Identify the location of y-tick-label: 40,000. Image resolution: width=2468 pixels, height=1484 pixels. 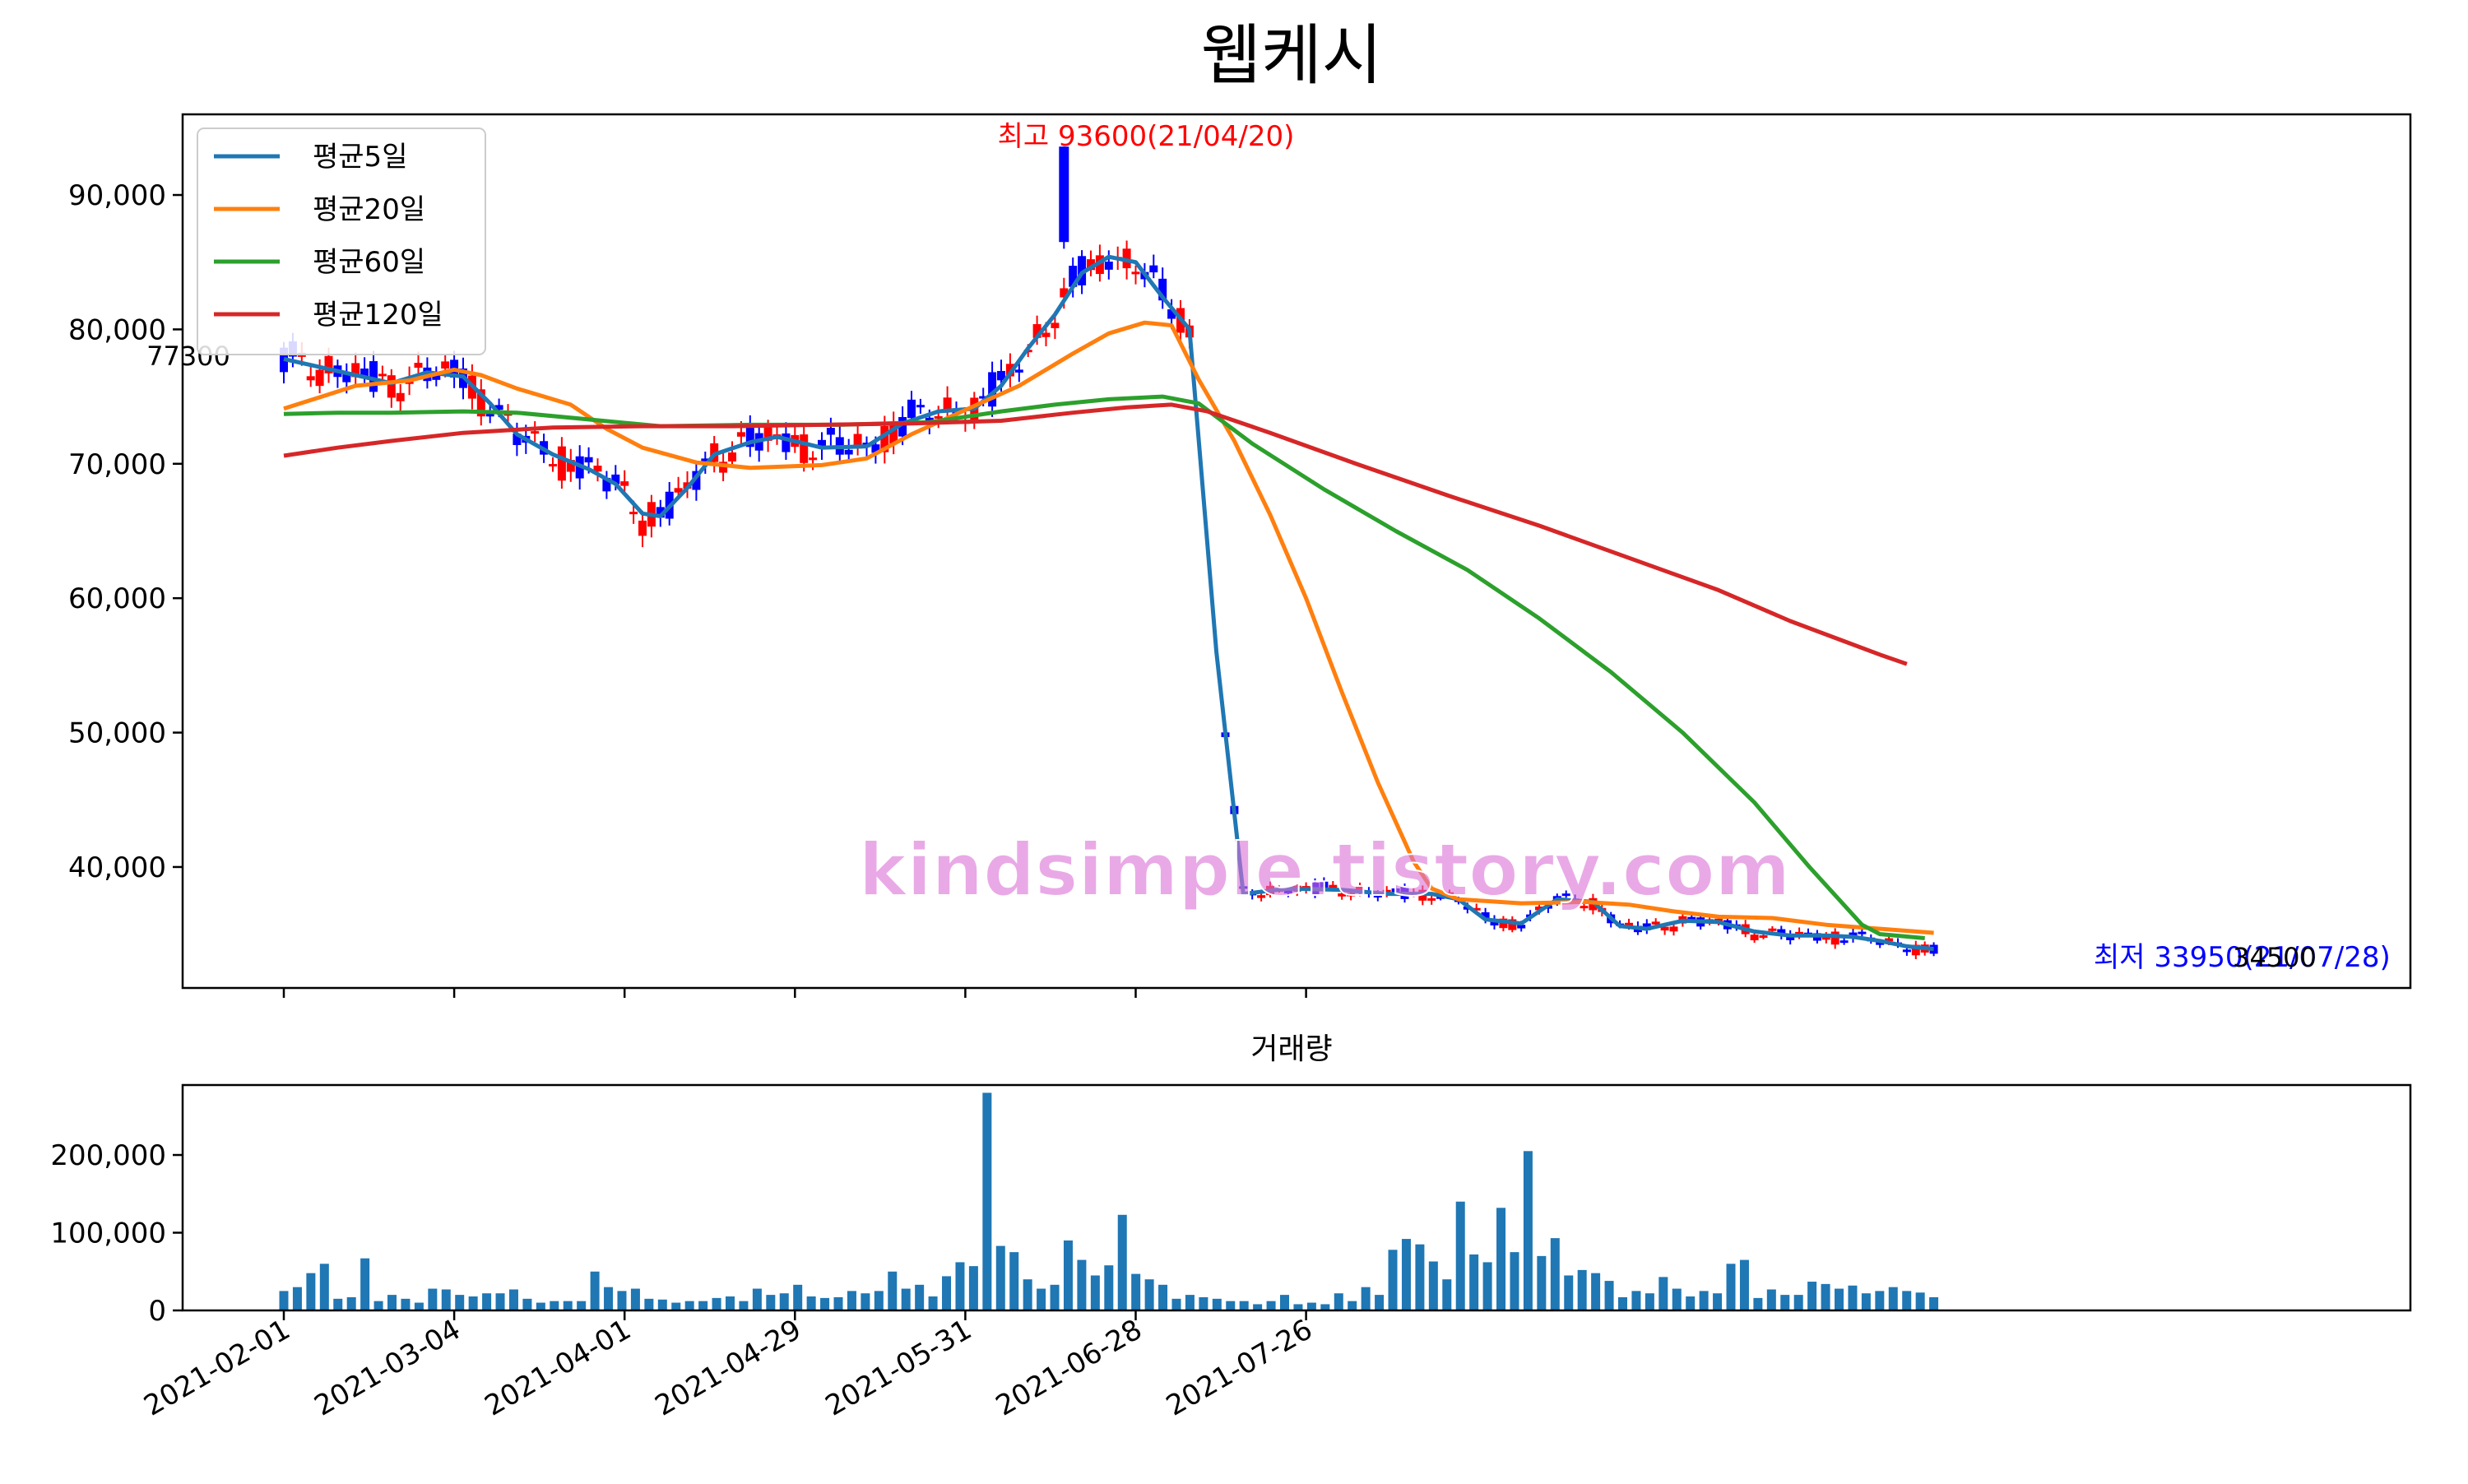
(117, 867).